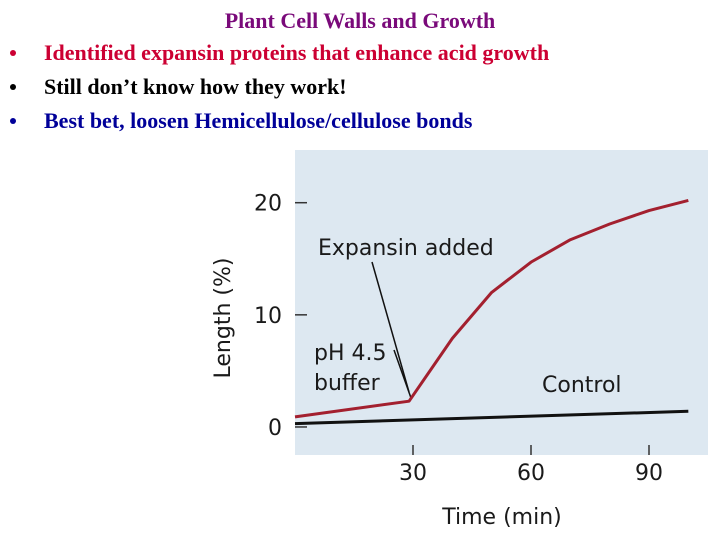  Describe the element at coordinates (223, 318) in the screenshot. I see `y-axis-label: Length (%)` at that location.